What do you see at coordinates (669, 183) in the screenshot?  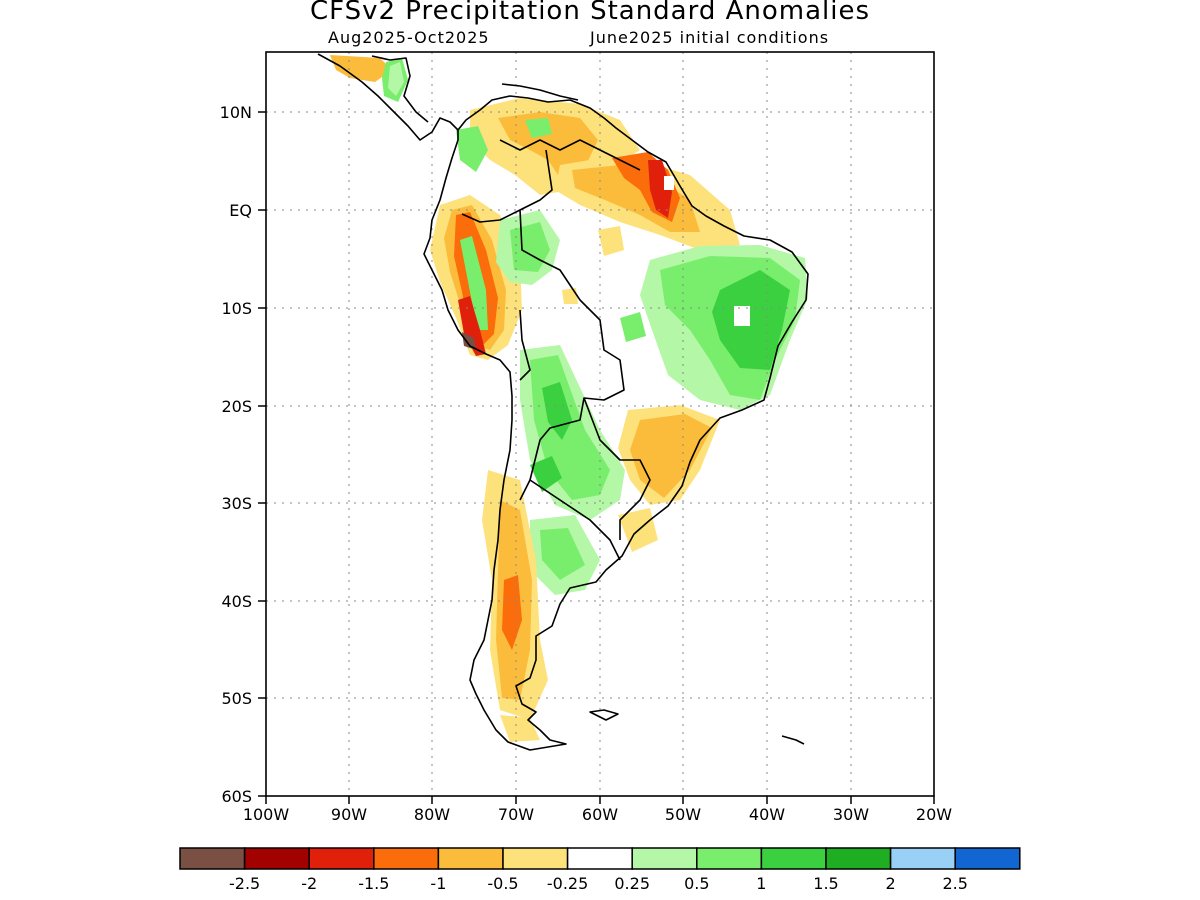 I see `anomaly-missing-cell-north` at bounding box center [669, 183].